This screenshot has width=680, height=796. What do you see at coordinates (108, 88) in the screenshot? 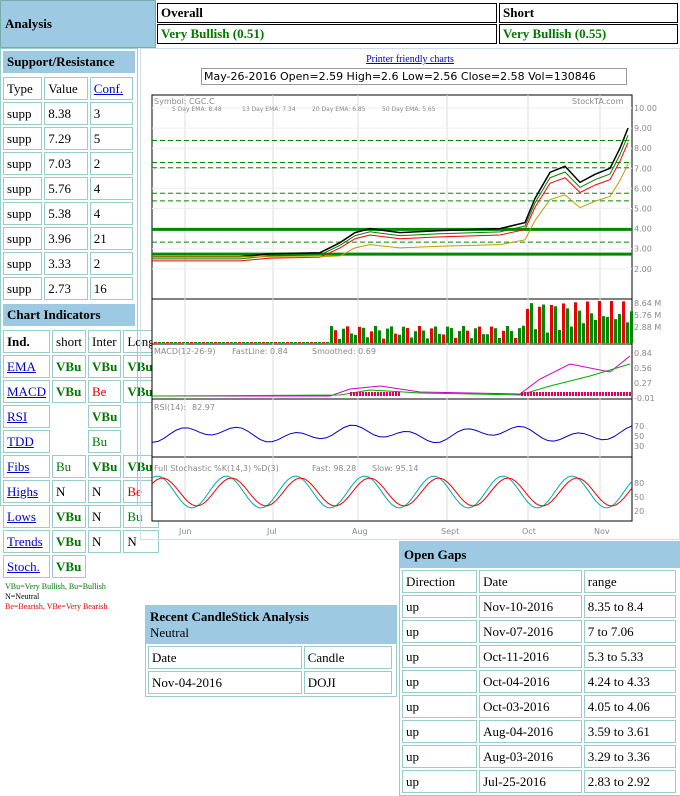
I see `col-header-link: Conf.` at bounding box center [108, 88].